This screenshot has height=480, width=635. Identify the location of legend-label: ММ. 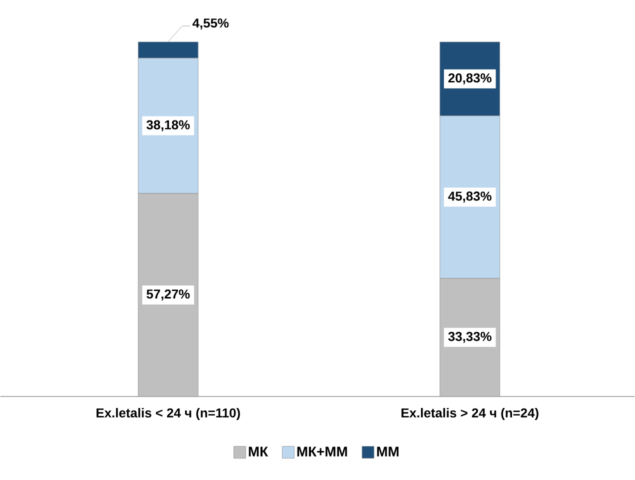
(387, 451).